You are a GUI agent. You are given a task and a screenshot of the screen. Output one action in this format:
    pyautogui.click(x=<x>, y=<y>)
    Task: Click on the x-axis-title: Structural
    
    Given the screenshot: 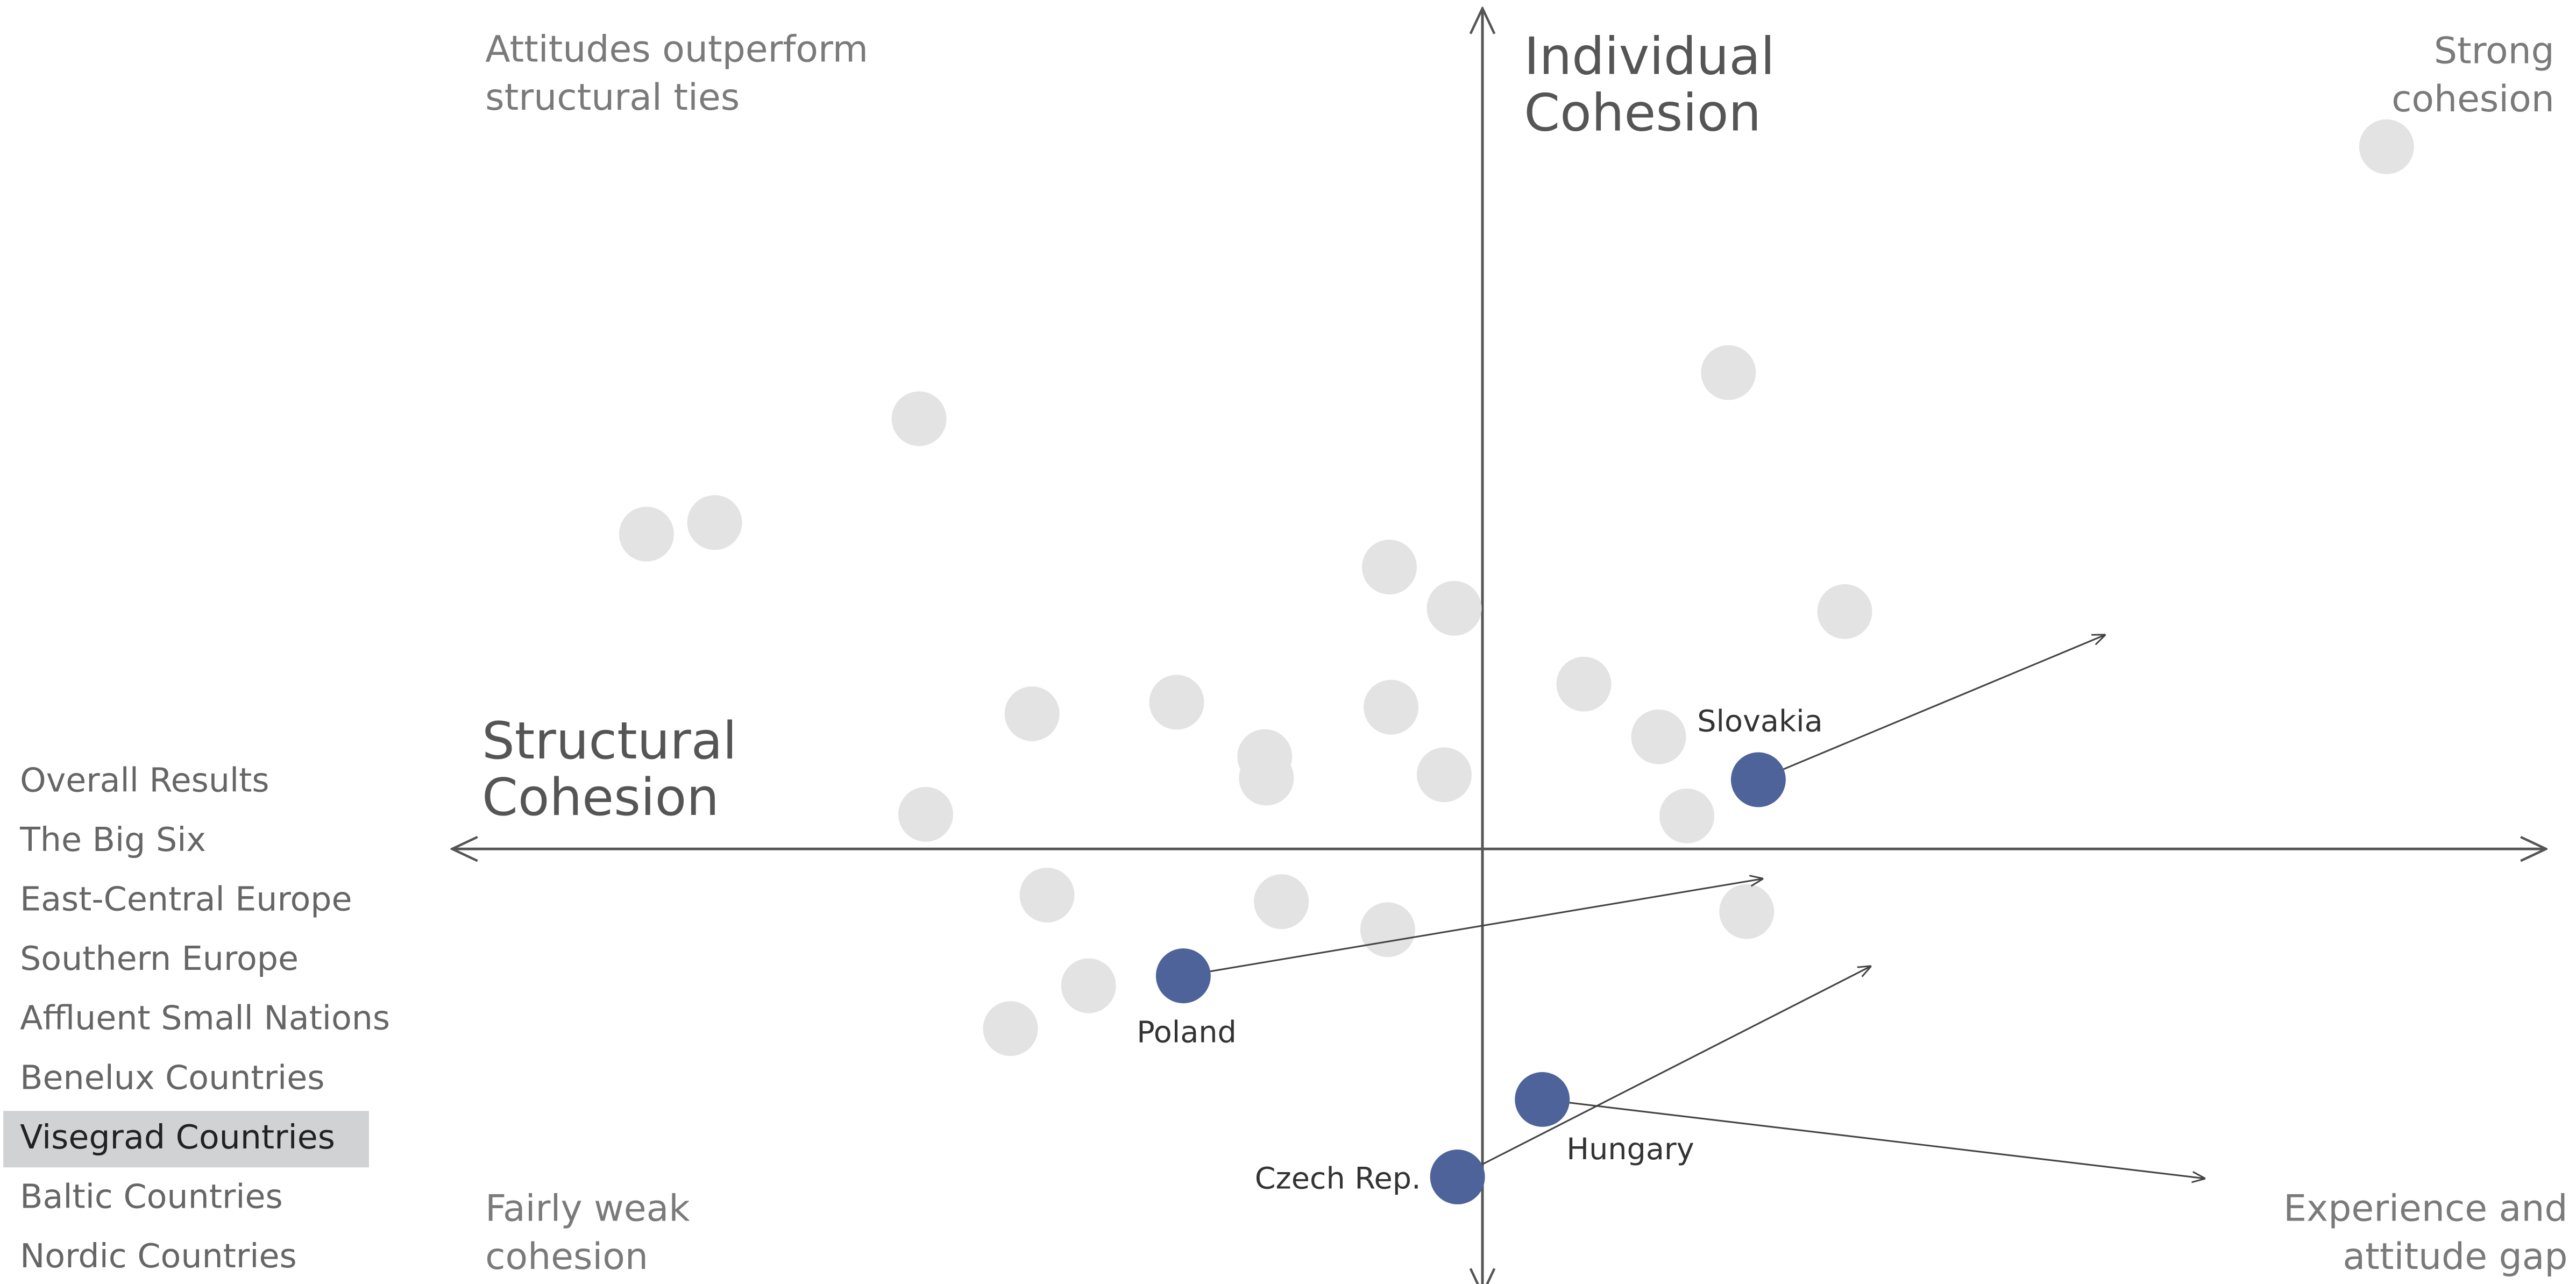 What is the action you would take?
    pyautogui.click(x=609, y=741)
    